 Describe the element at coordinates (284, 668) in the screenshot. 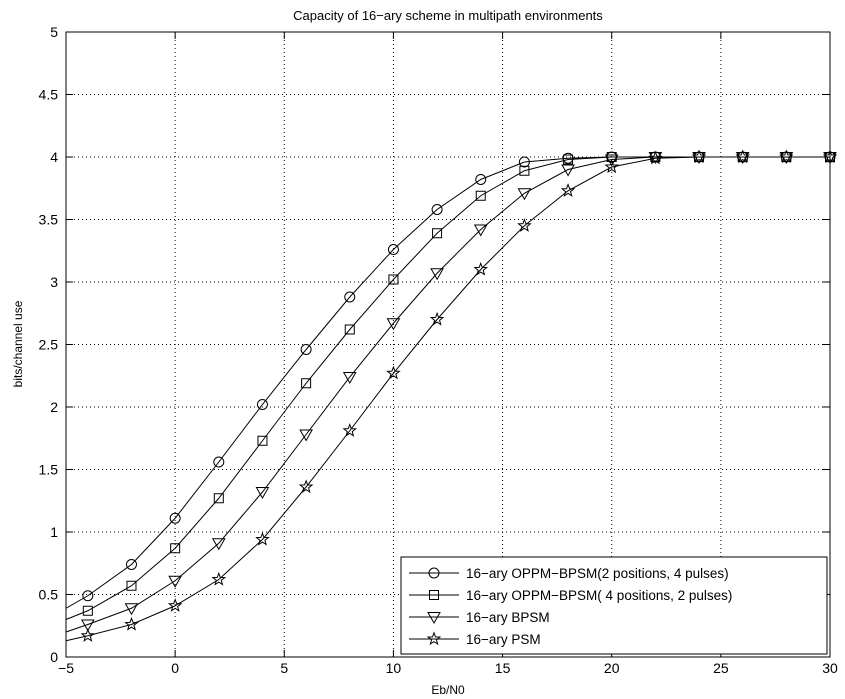

I see `x-tick-label: 5` at that location.